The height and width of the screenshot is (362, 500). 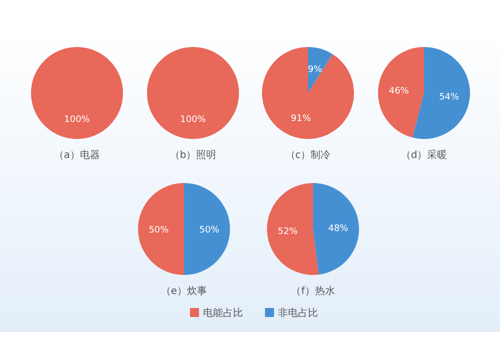 I want to click on data-label: 9%, so click(x=315, y=70).